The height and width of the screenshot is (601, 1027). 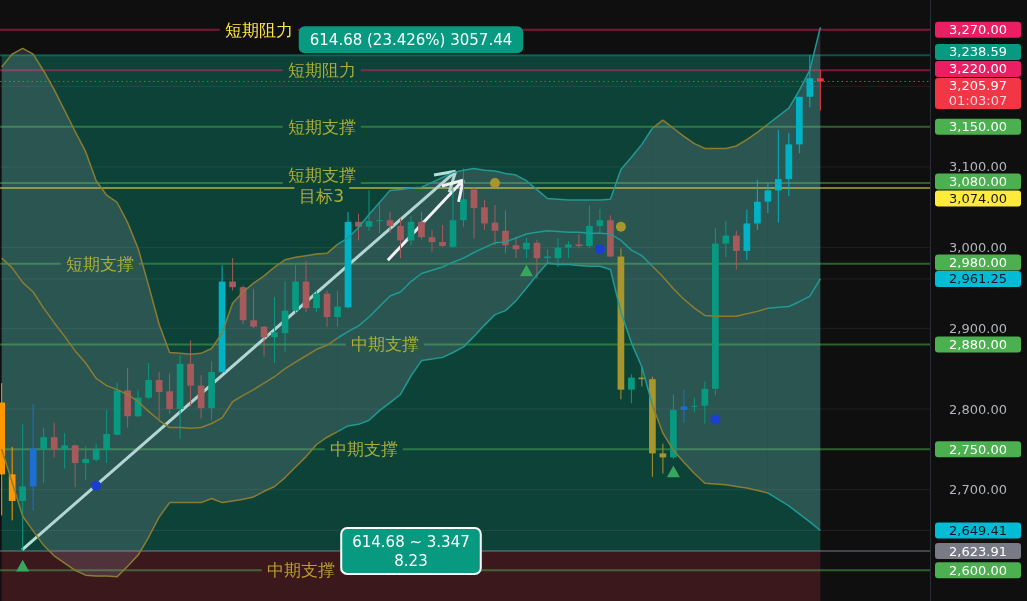 What do you see at coordinates (978, 409) in the screenshot?
I see `y-tick-label: 2,800.00` at bounding box center [978, 409].